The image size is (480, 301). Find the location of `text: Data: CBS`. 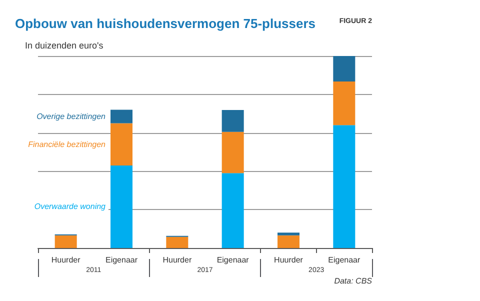

text: Data: CBS is located at coordinates (353, 281).